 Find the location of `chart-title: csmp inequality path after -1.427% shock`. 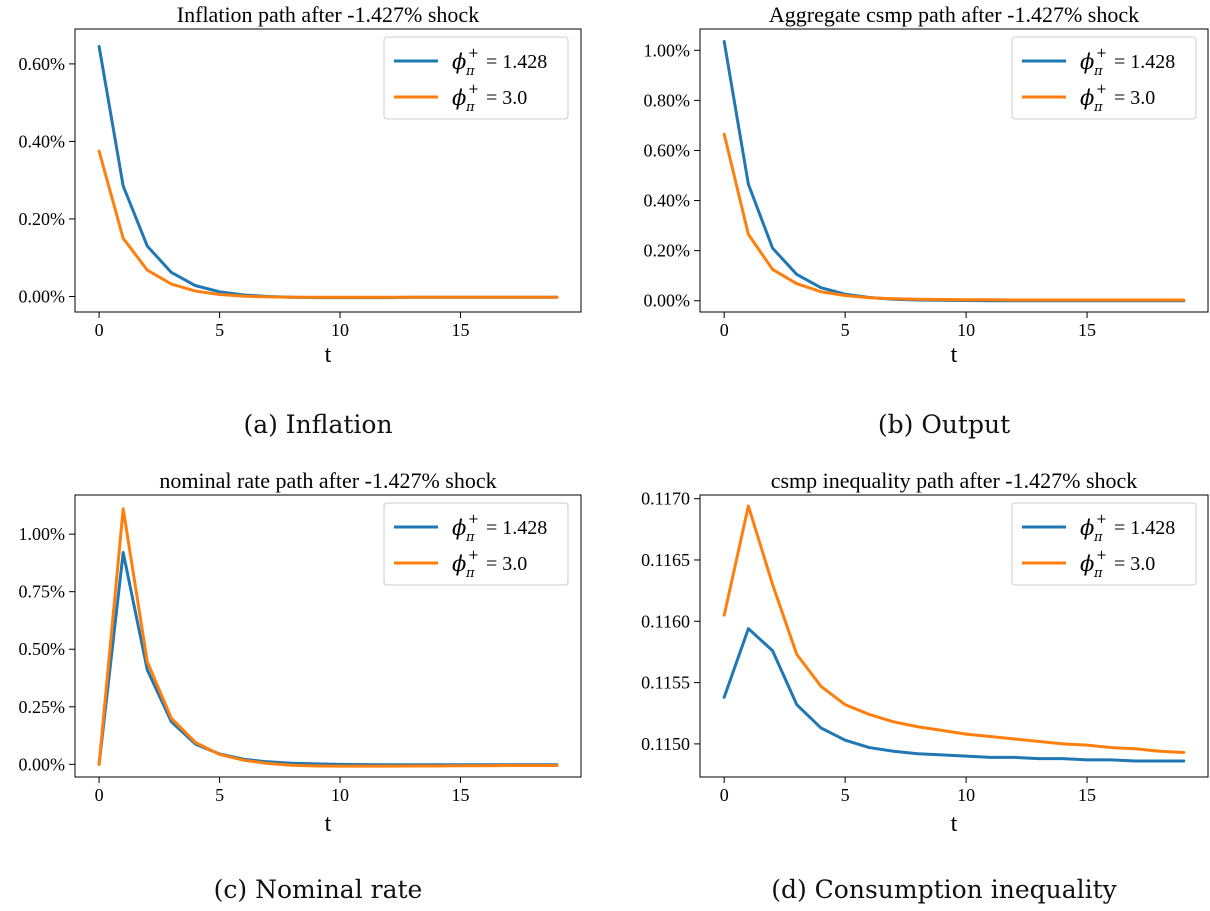

chart-title: csmp inequality path after -1.427% shock is located at coordinates (954, 480).